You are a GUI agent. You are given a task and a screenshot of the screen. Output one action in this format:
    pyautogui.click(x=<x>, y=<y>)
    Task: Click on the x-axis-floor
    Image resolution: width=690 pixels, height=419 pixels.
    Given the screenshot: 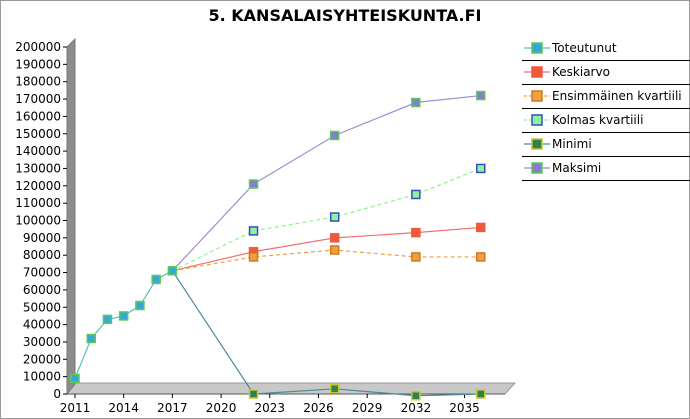 What is the action you would take?
    pyautogui.click(x=291, y=388)
    